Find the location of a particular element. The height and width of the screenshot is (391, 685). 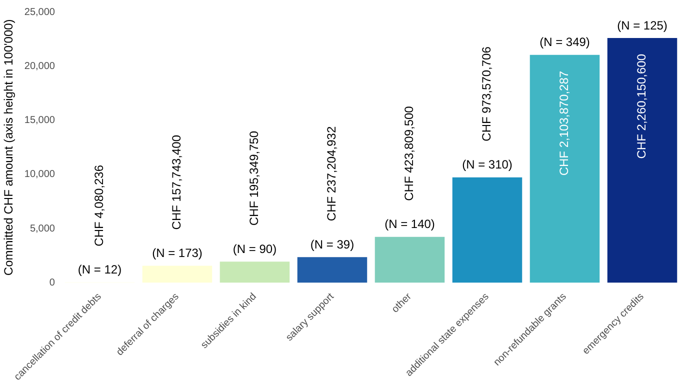

data-label: CHF 157,743,400 is located at coordinates (177, 182).